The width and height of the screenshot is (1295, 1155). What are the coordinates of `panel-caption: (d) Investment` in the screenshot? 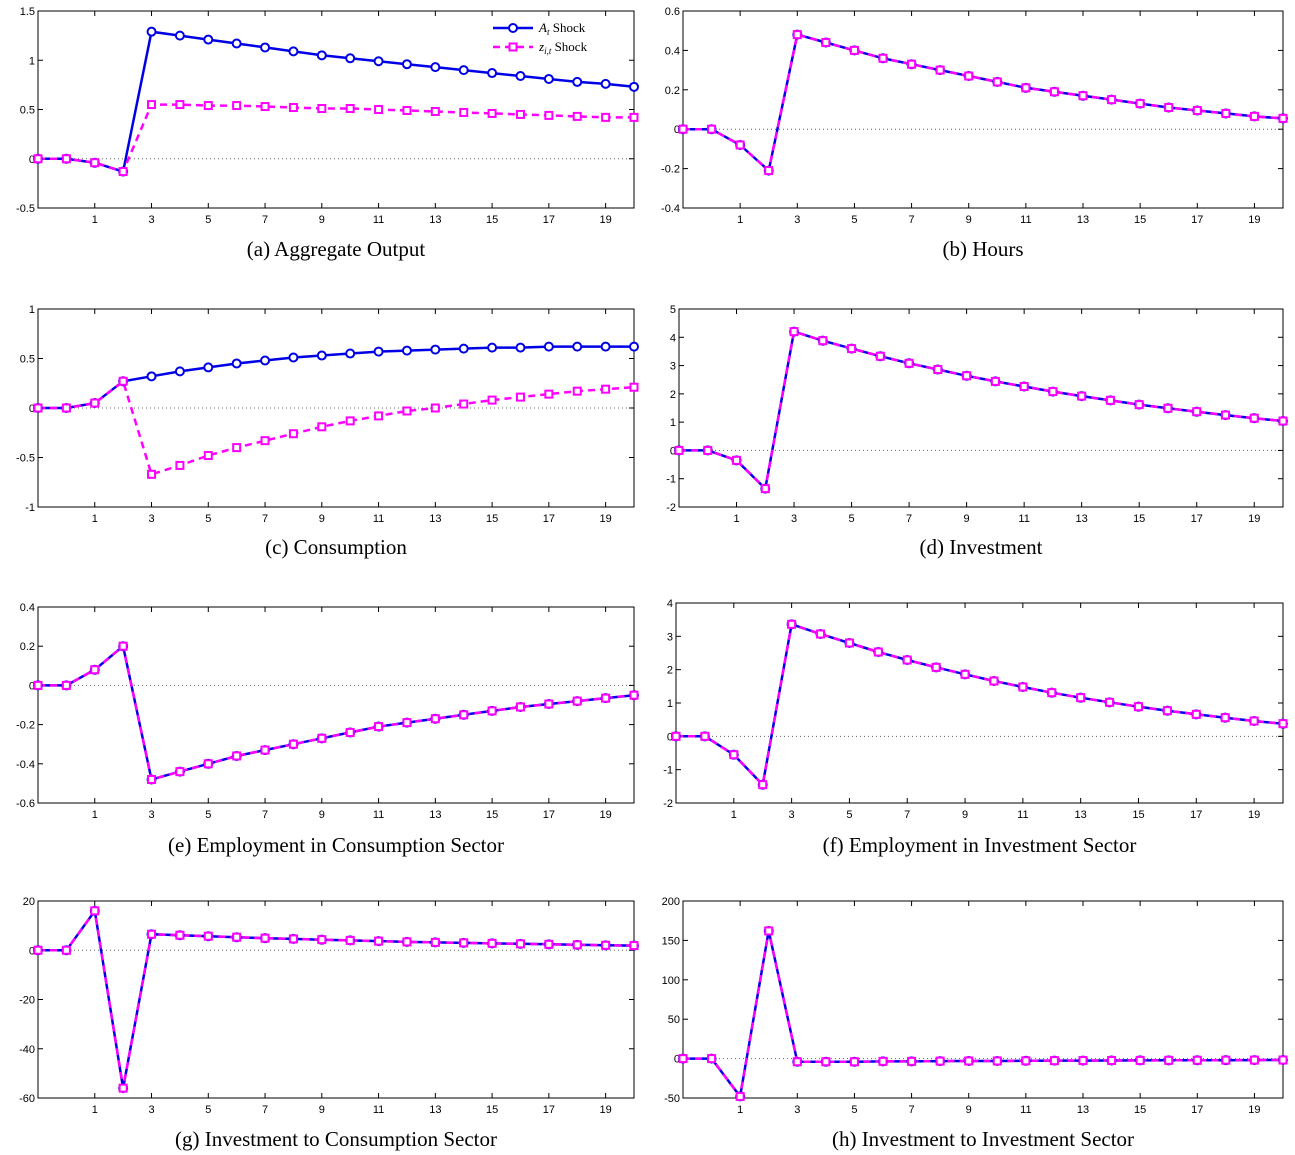 It's located at (980, 547).